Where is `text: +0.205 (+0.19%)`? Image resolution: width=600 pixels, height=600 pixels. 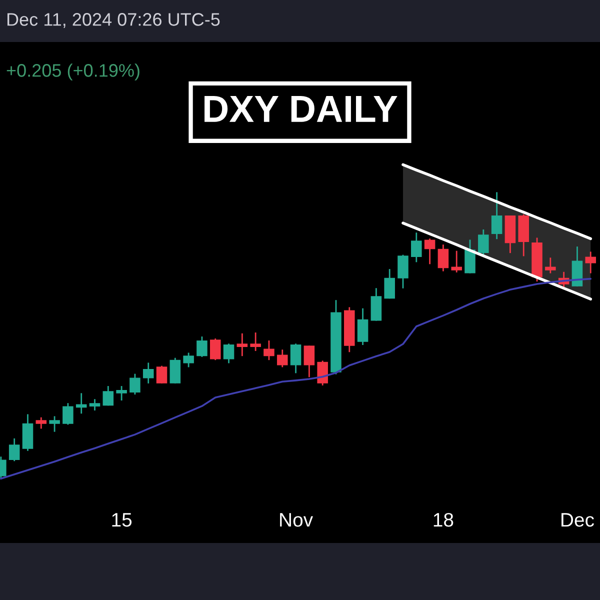
text: +0.205 (+0.19%) is located at coordinates (73, 72).